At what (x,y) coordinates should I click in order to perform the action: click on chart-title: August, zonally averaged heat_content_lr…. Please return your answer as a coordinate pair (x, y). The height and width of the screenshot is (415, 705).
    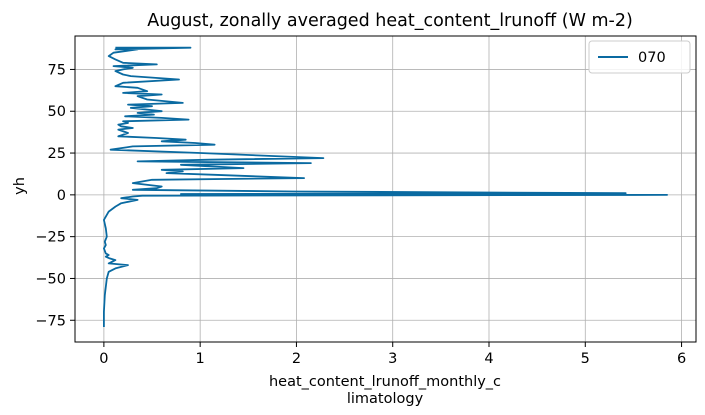
    Looking at the image, I should click on (390, 21).